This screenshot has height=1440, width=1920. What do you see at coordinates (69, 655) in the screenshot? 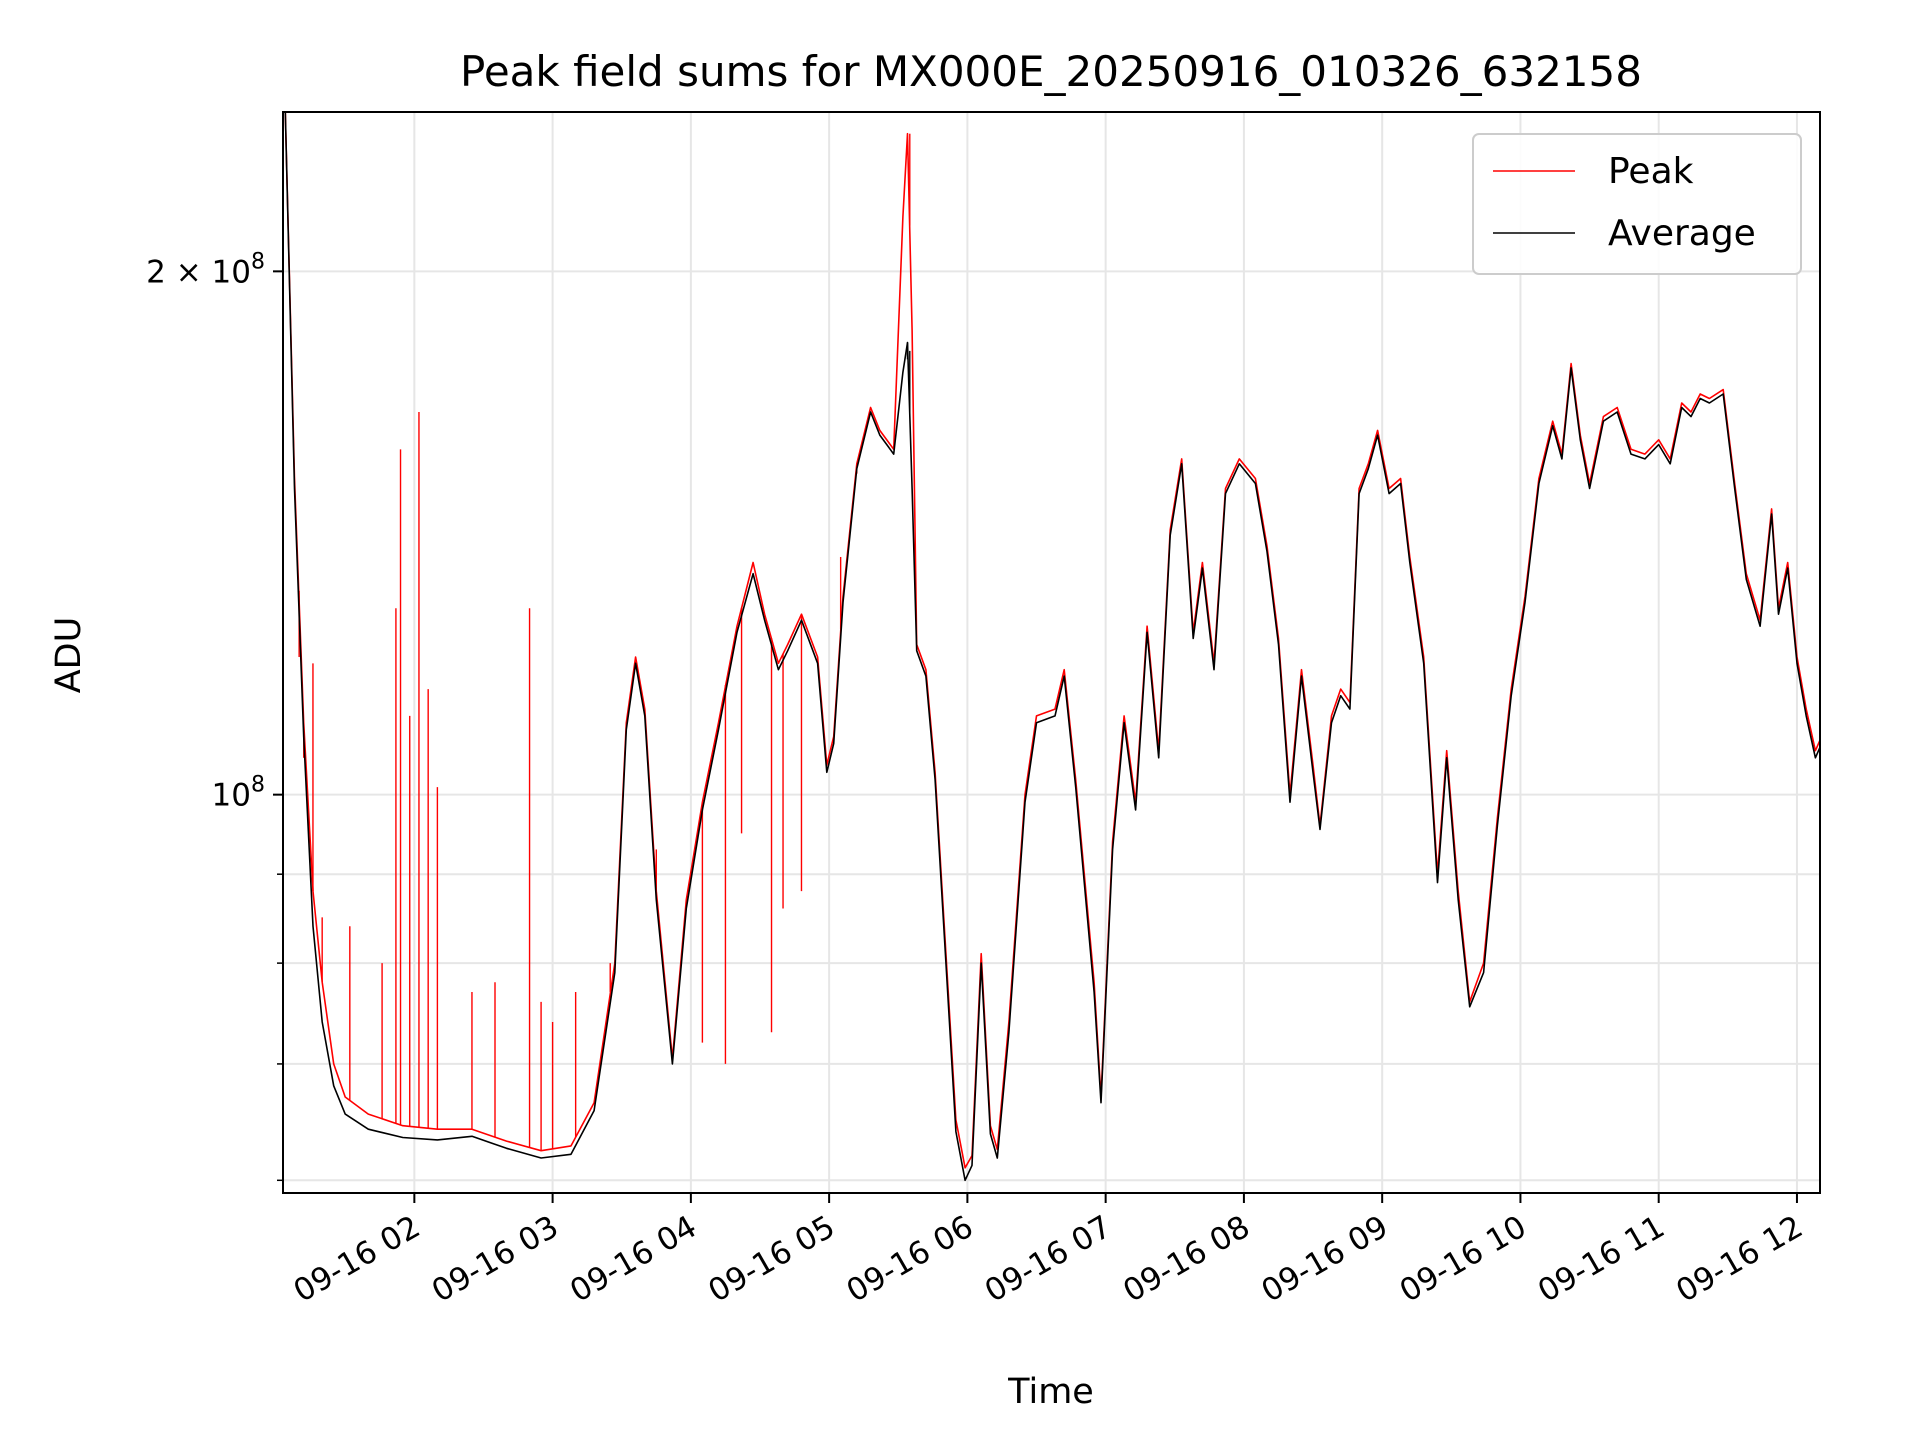
I see `y-axis-label: ADU` at bounding box center [69, 655].